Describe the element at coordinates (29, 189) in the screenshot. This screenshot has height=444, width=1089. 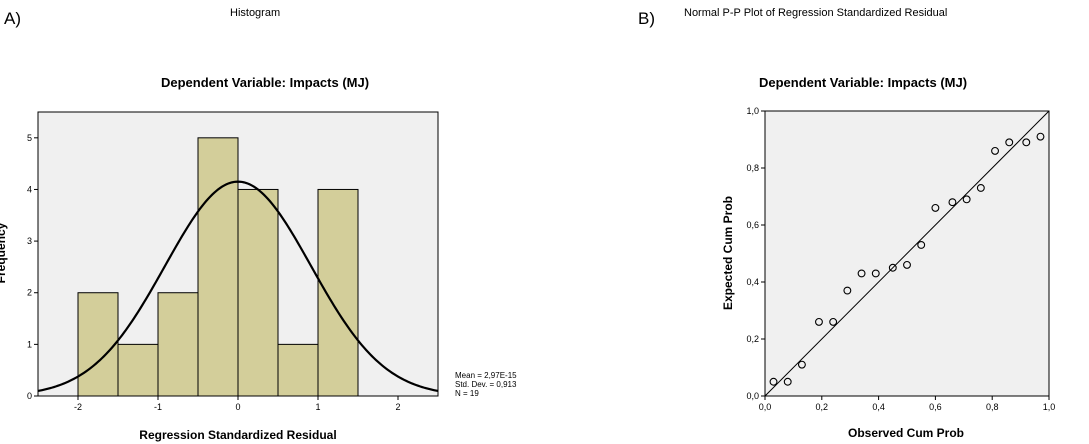
I see `histogram-y-tick-label: 4` at that location.